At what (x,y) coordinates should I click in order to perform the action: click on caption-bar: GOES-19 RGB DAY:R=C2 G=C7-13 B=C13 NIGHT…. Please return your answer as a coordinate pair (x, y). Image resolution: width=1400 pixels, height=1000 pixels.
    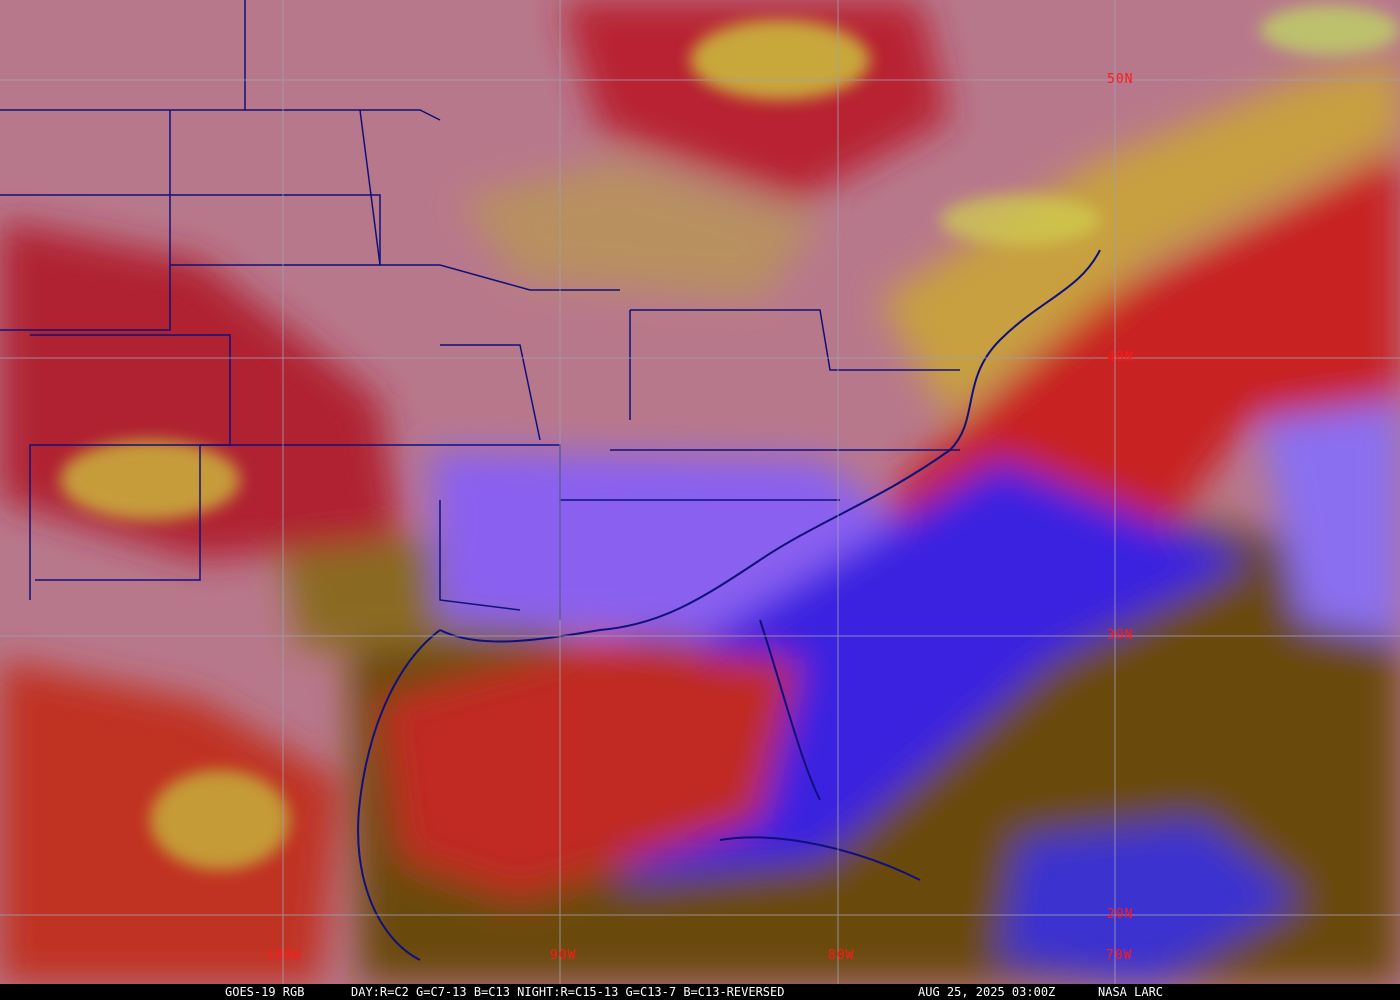
    Looking at the image, I should click on (700, 992).